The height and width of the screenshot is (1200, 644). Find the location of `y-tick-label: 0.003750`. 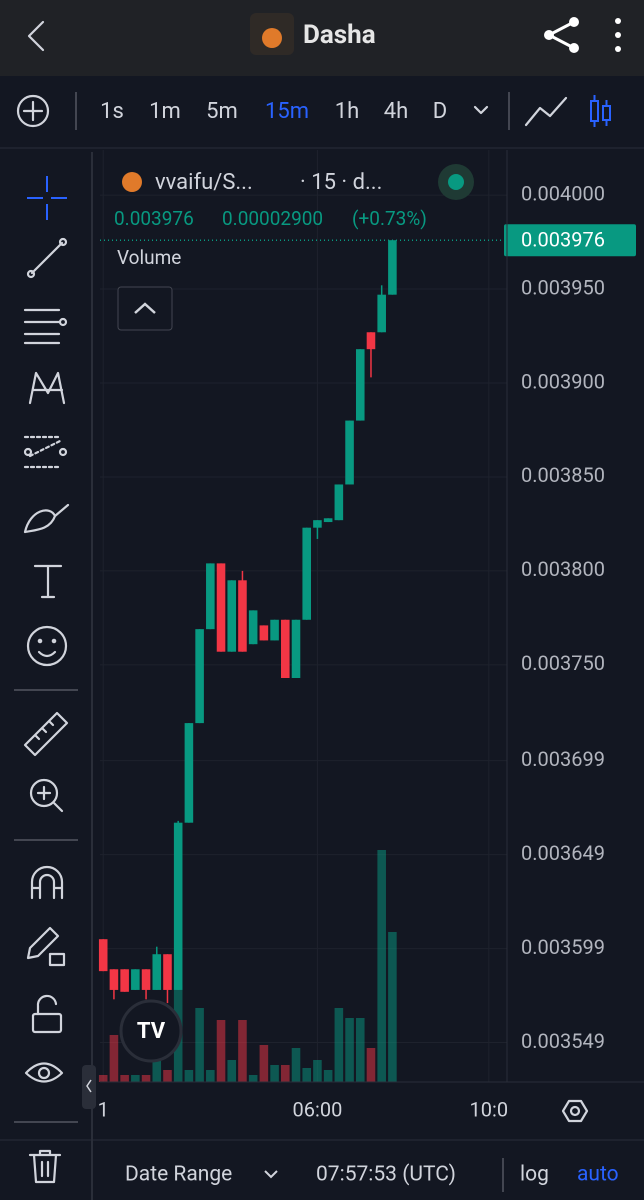

y-tick-label: 0.003750 is located at coordinates (563, 663).